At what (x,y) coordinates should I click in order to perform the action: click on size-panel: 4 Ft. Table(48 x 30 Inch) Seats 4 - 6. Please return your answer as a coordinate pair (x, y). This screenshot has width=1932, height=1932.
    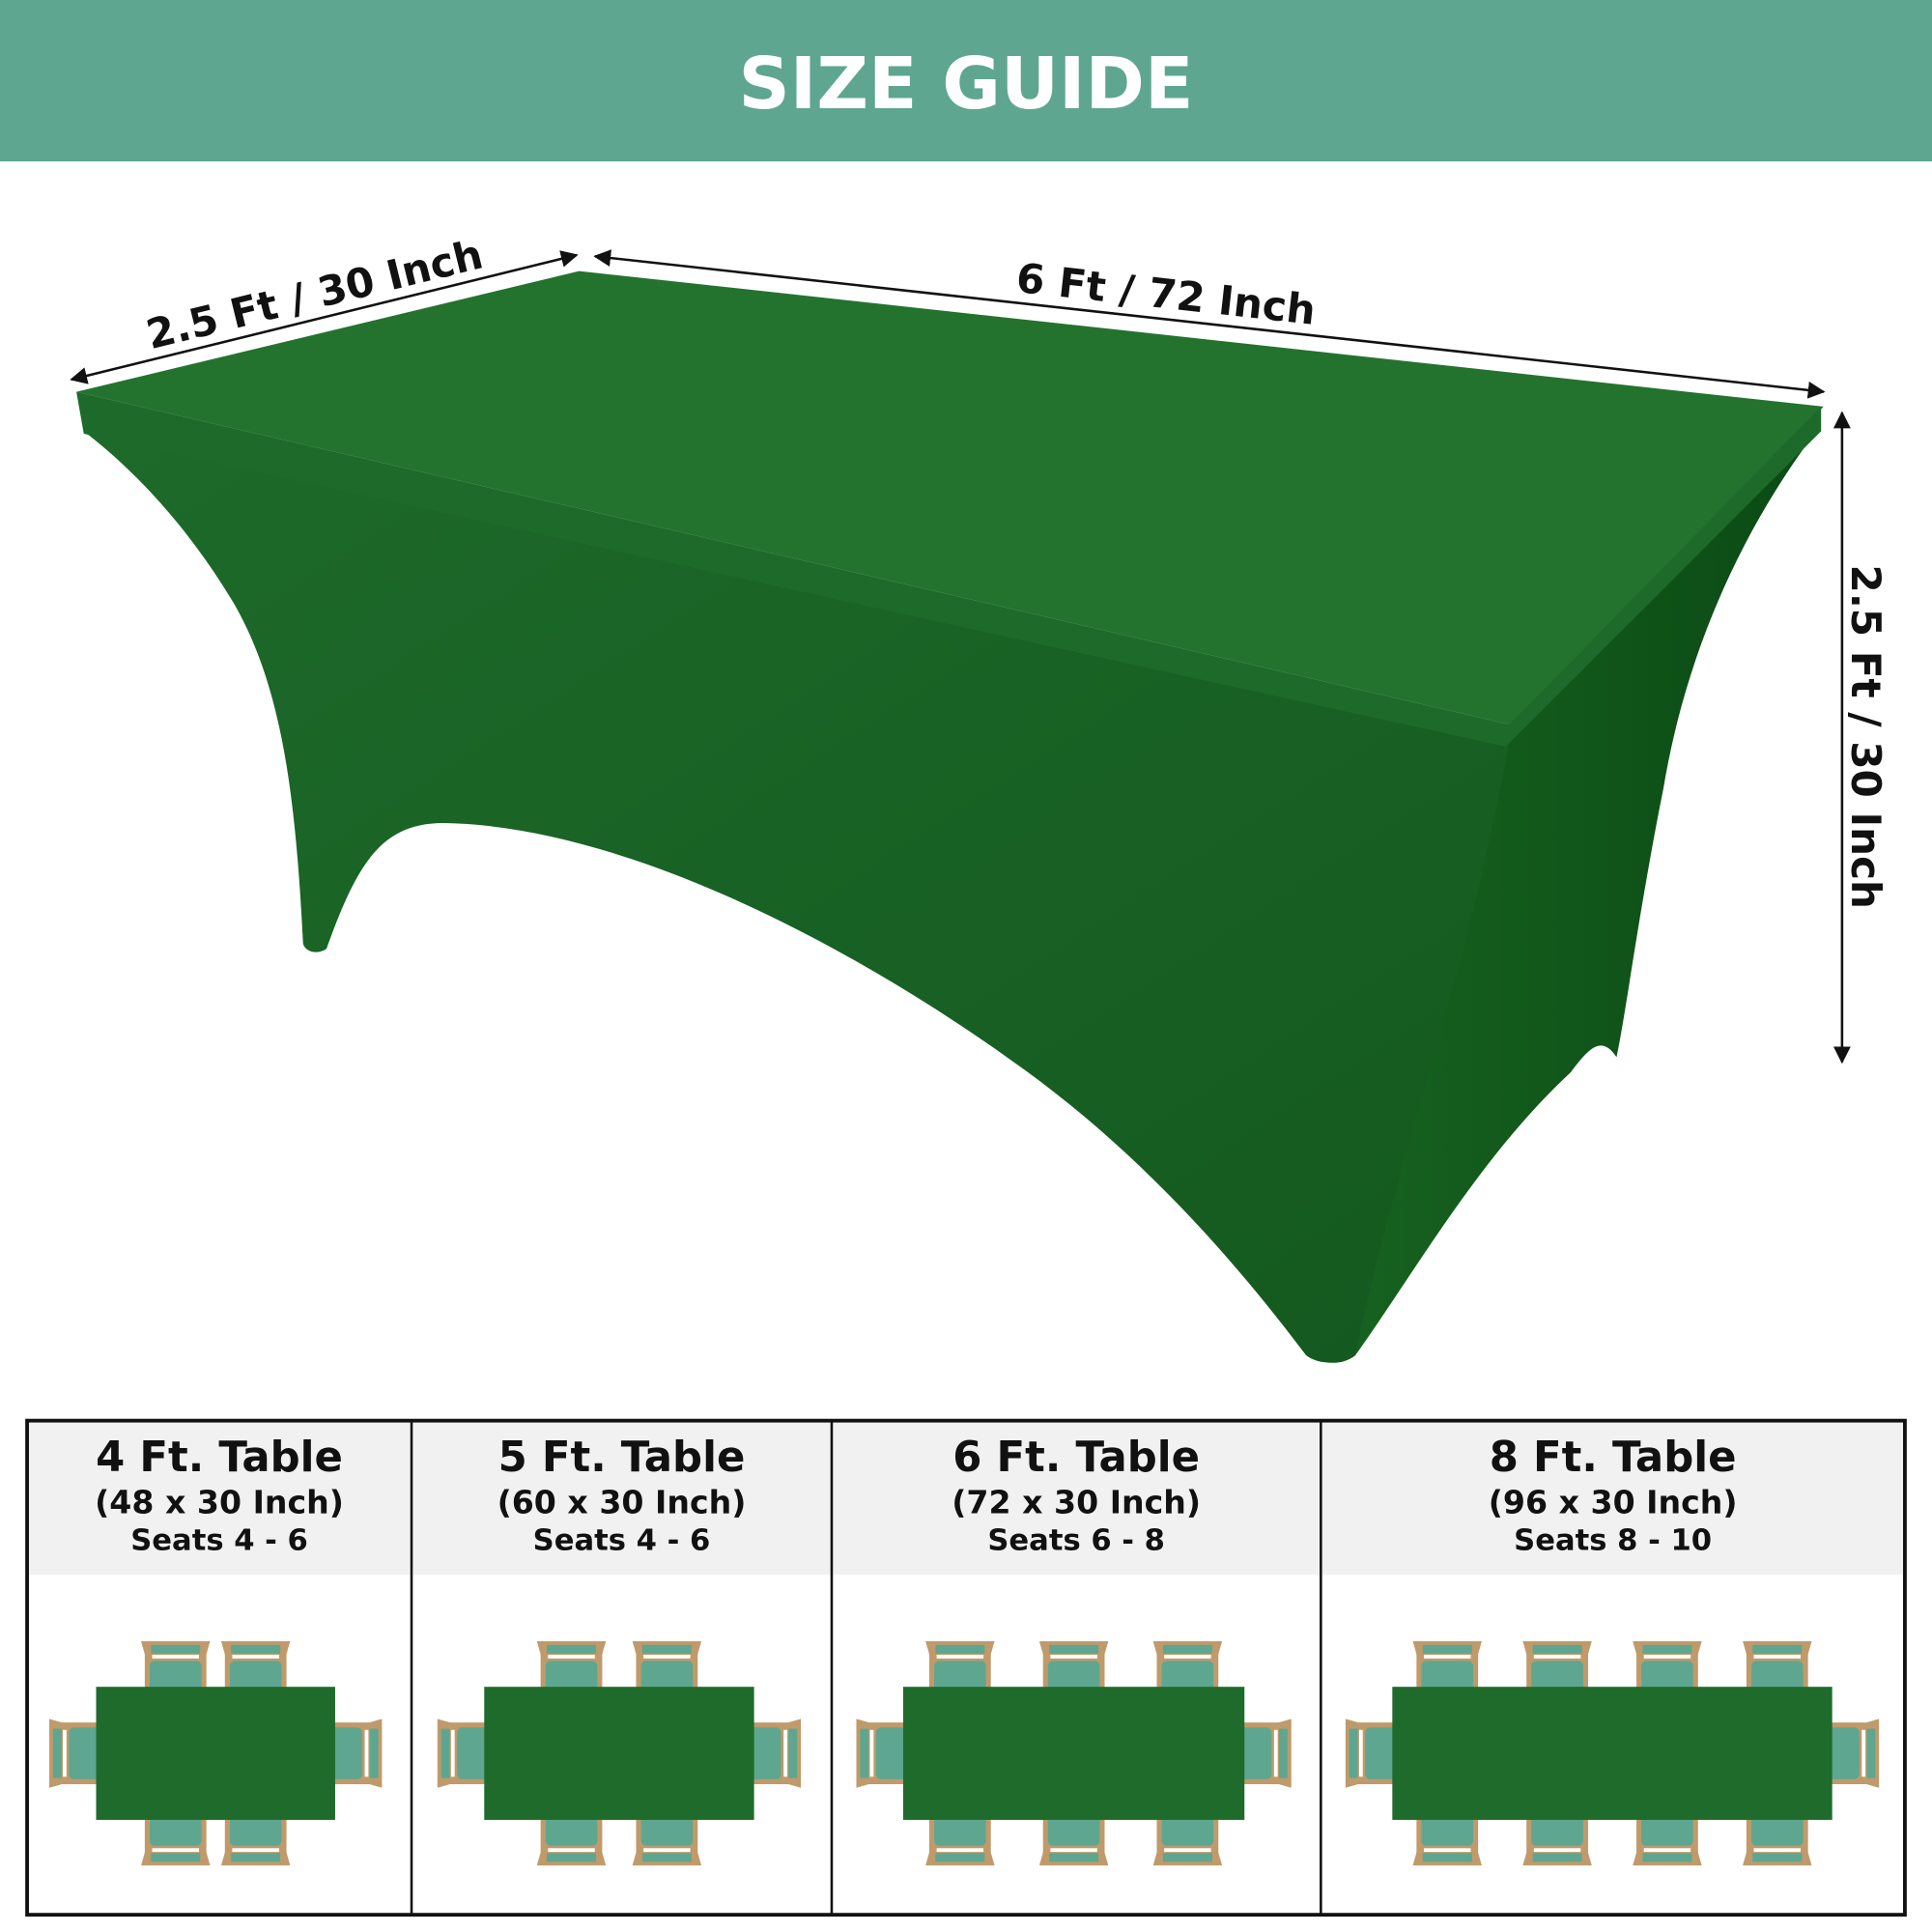
    Looking at the image, I should click on (219, 1643).